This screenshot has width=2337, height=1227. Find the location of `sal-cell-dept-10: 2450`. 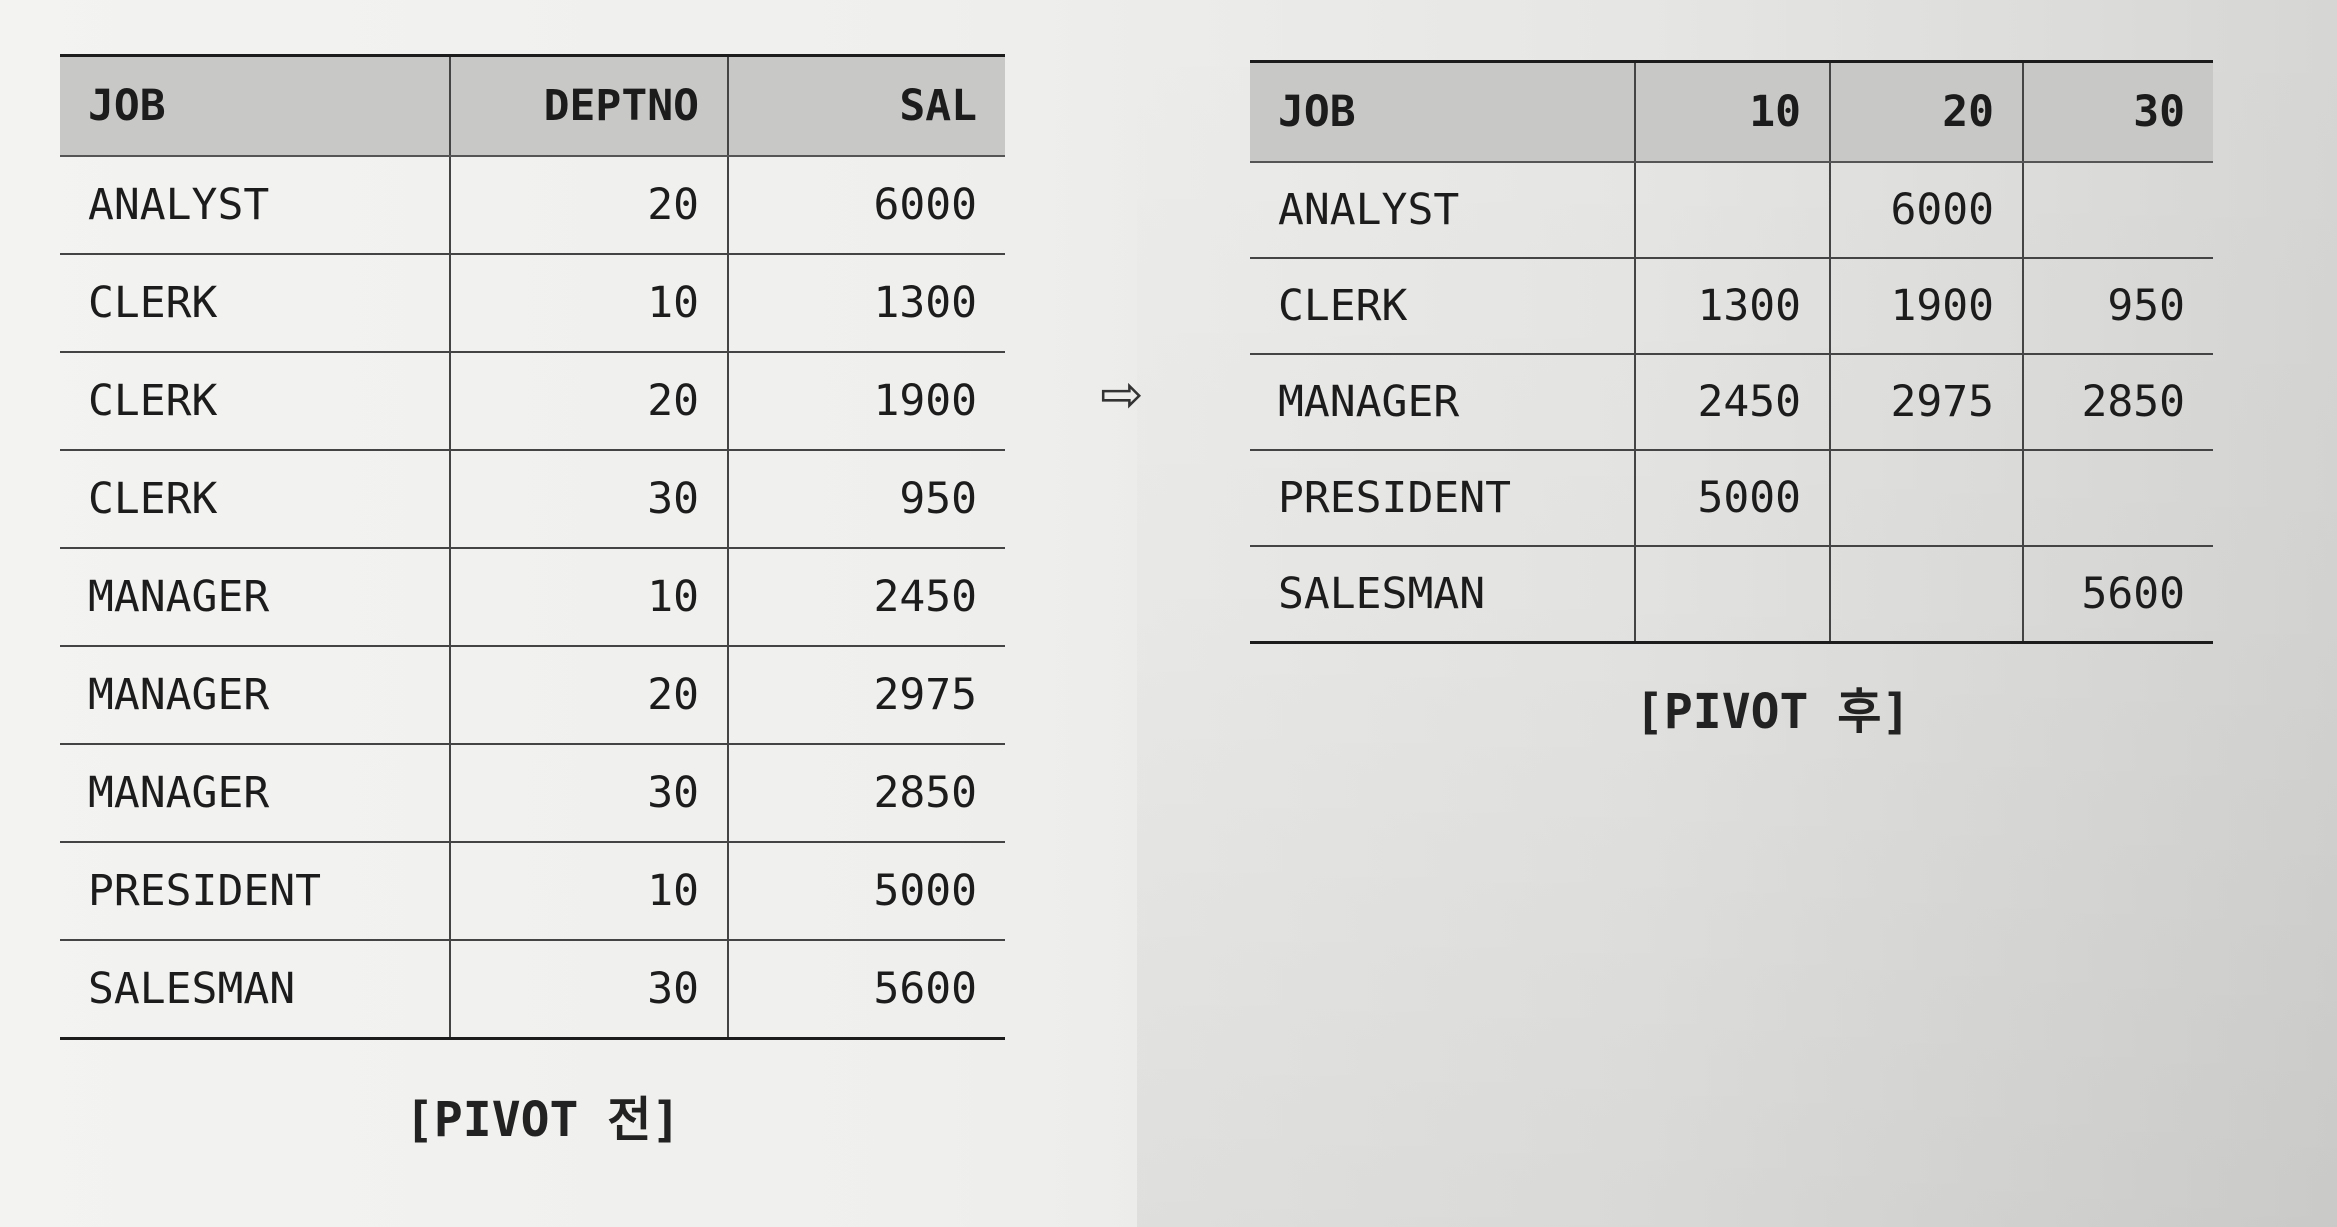

sal-cell-dept-10: 2450 is located at coordinates (1732, 402).